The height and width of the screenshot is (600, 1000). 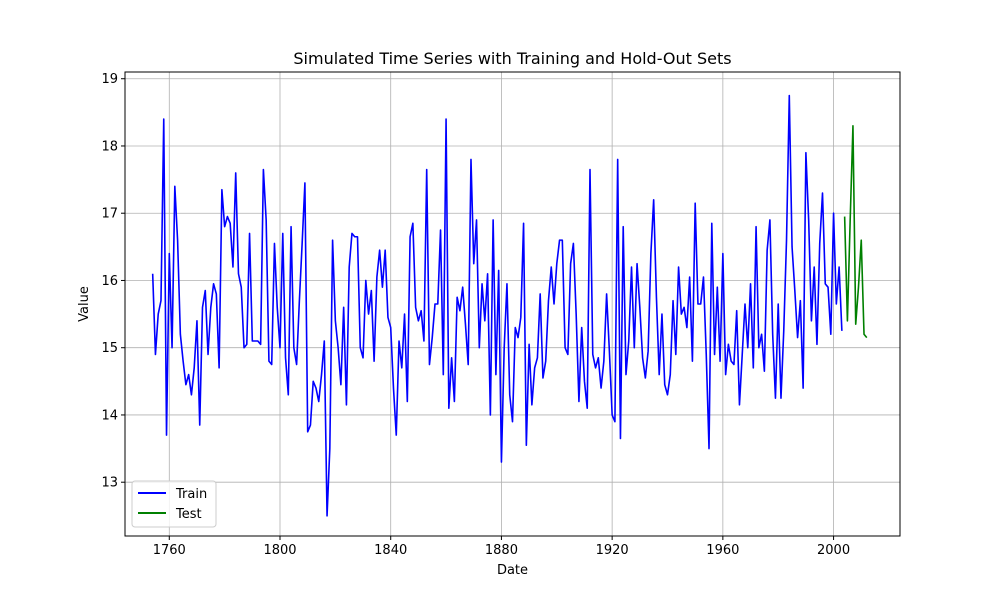 I want to click on x-tick-label: 1920, so click(x=612, y=550).